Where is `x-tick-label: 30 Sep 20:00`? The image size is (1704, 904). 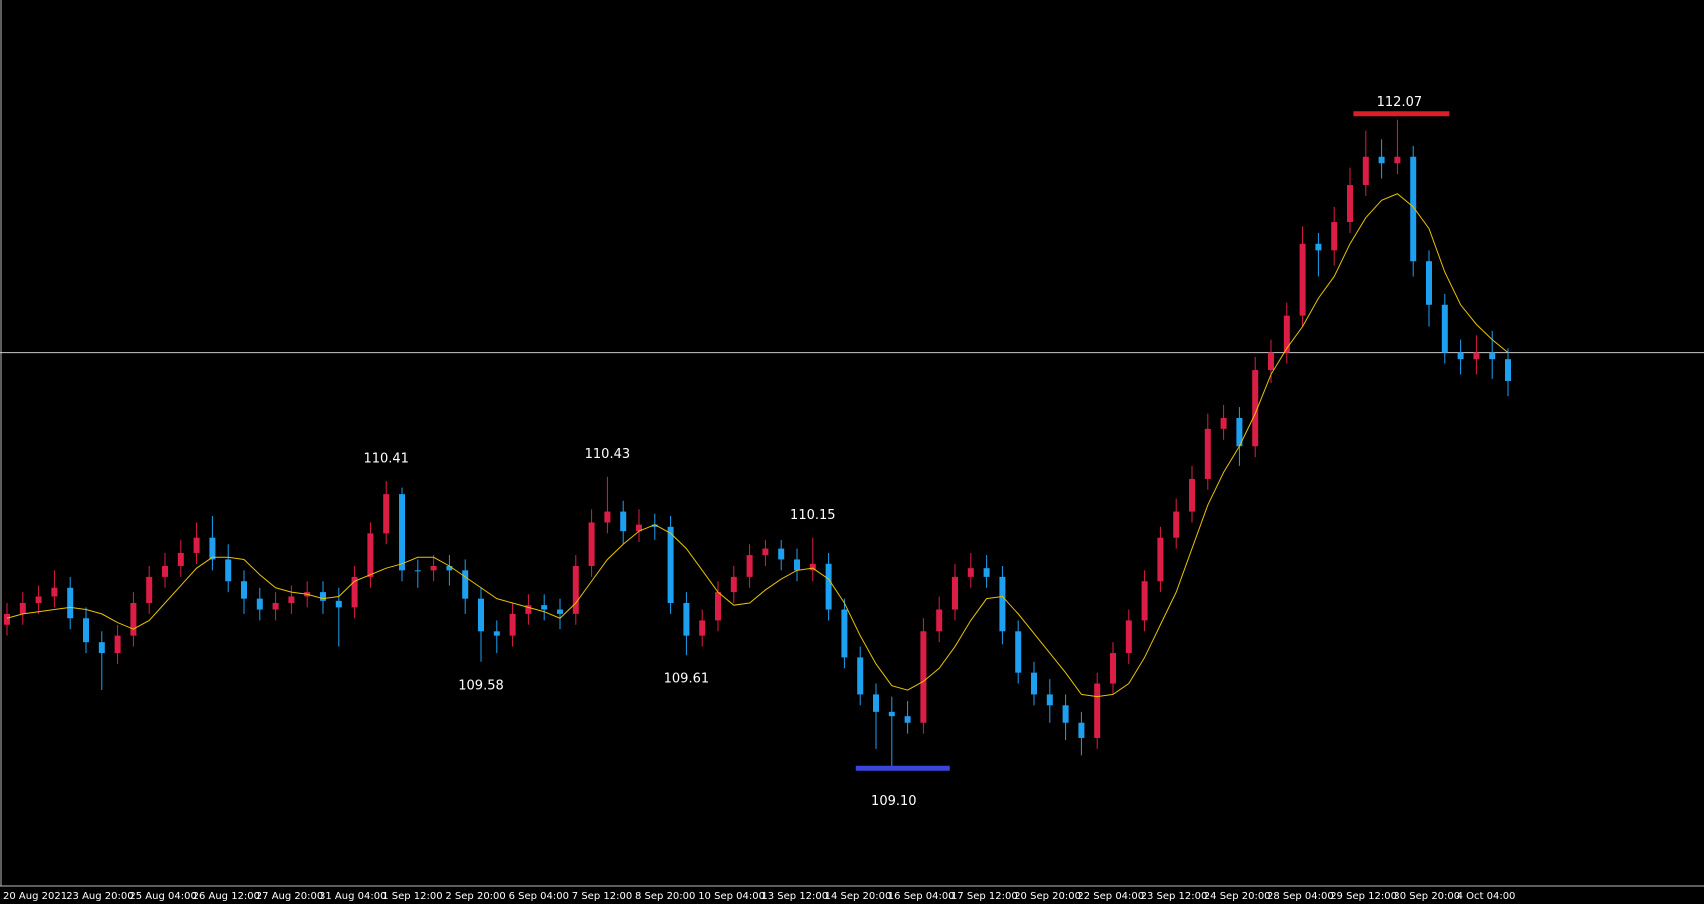 x-tick-label: 30 Sep 20:00 is located at coordinates (1426, 896).